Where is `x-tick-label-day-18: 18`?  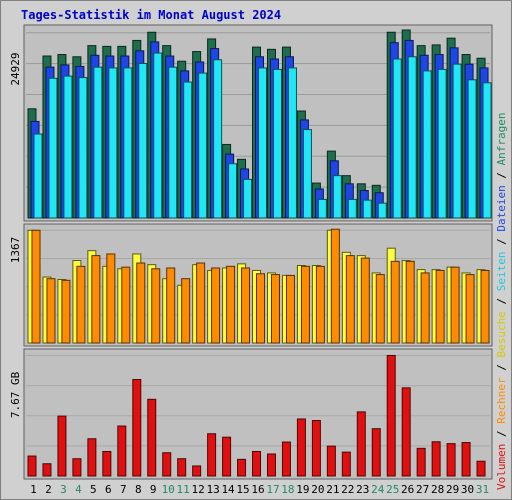 x-tick-label-day-18: 18 is located at coordinates (287, 489).